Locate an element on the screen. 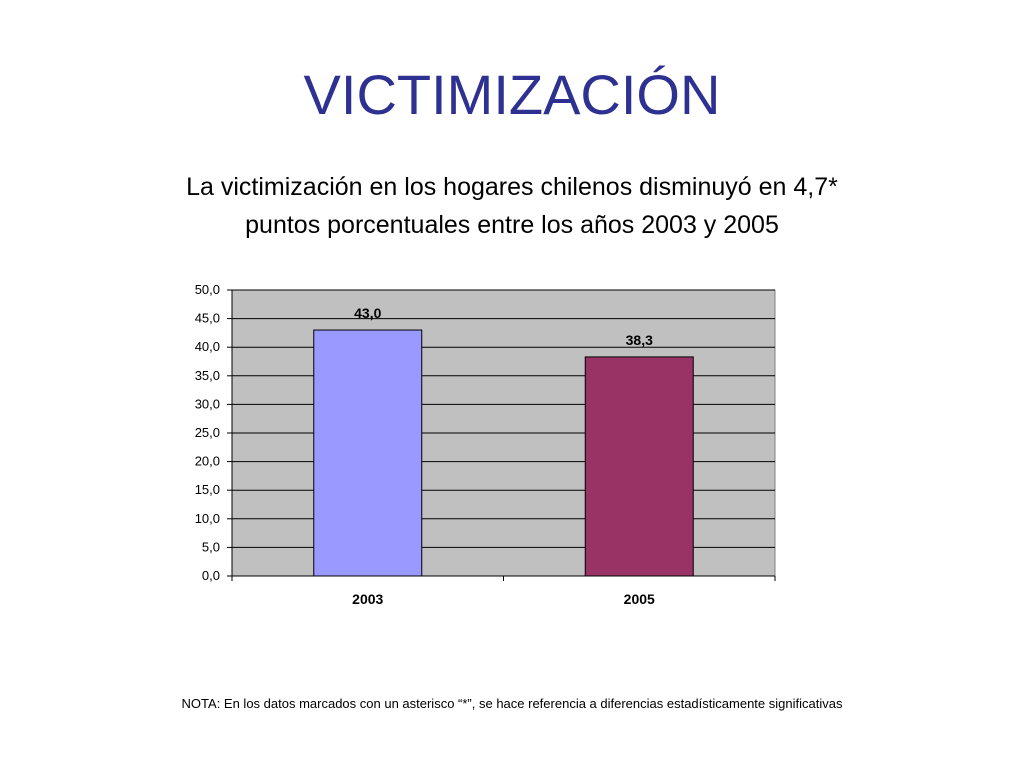  y-tick-label: 50,0 is located at coordinates (207, 289).